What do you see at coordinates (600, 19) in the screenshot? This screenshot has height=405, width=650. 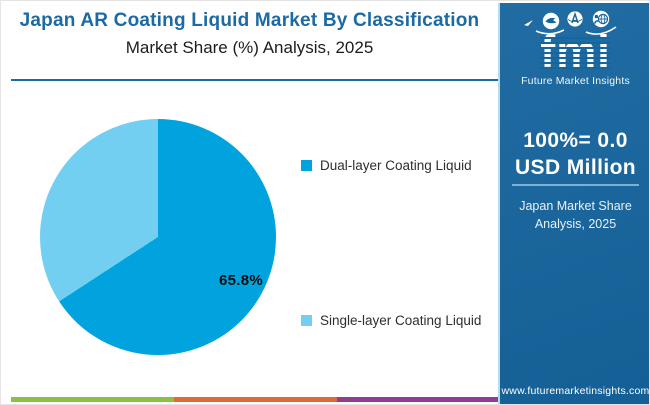 I see `person-globe-icon` at bounding box center [600, 19].